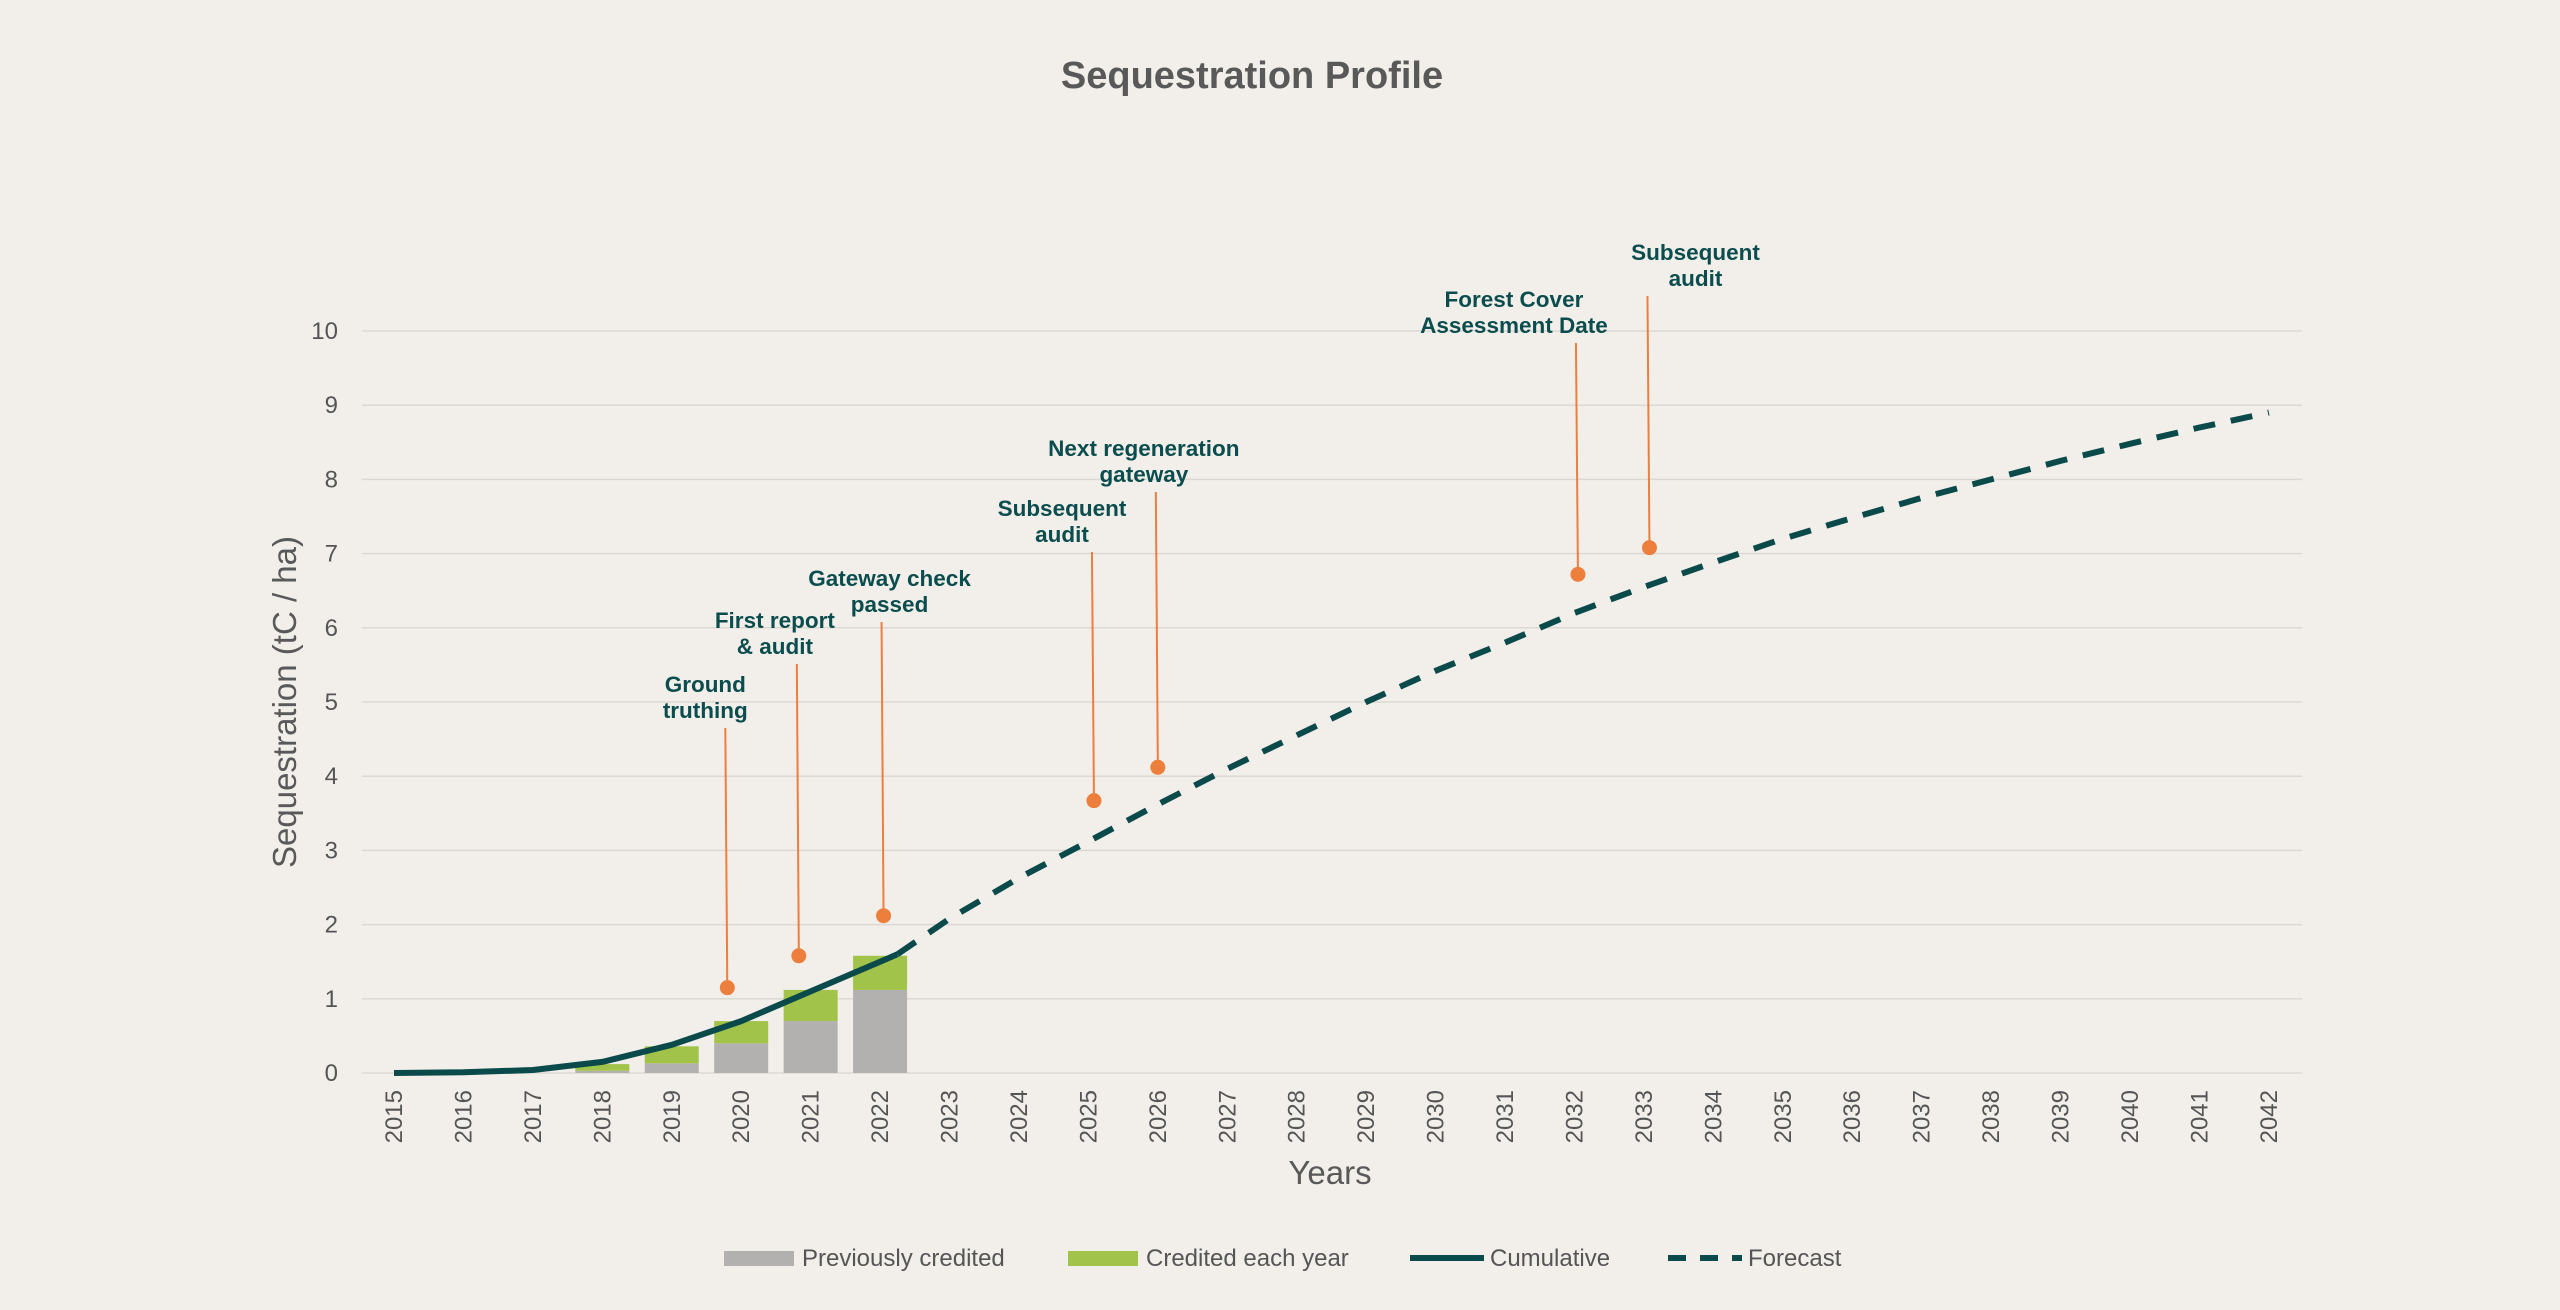 This screenshot has height=1310, width=2560. I want to click on annotation-label: Forest Cover, so click(1514, 299).